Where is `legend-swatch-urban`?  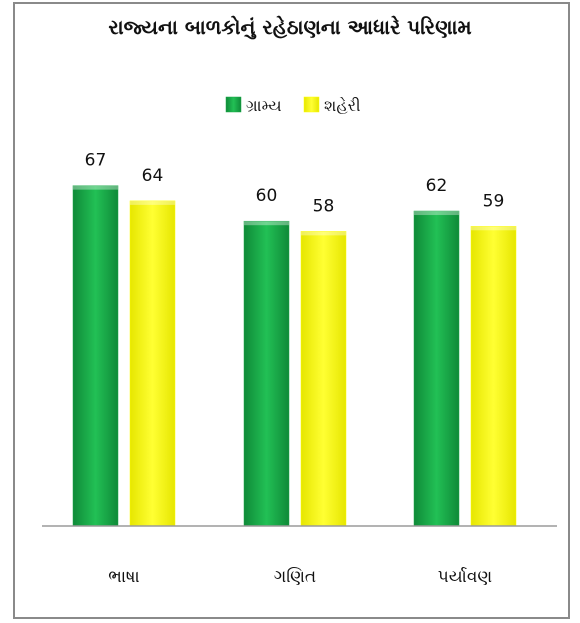 legend-swatch-urban is located at coordinates (311, 104).